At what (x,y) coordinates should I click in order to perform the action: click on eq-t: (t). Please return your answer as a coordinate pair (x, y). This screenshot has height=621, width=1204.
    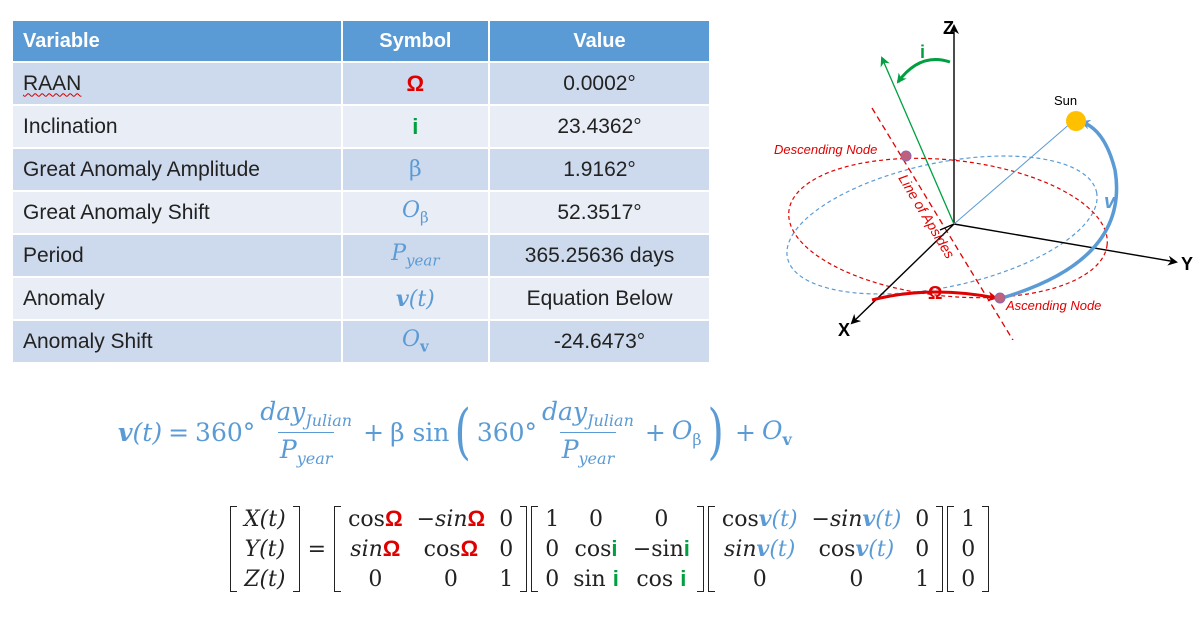
    Looking at the image, I should click on (147, 432).